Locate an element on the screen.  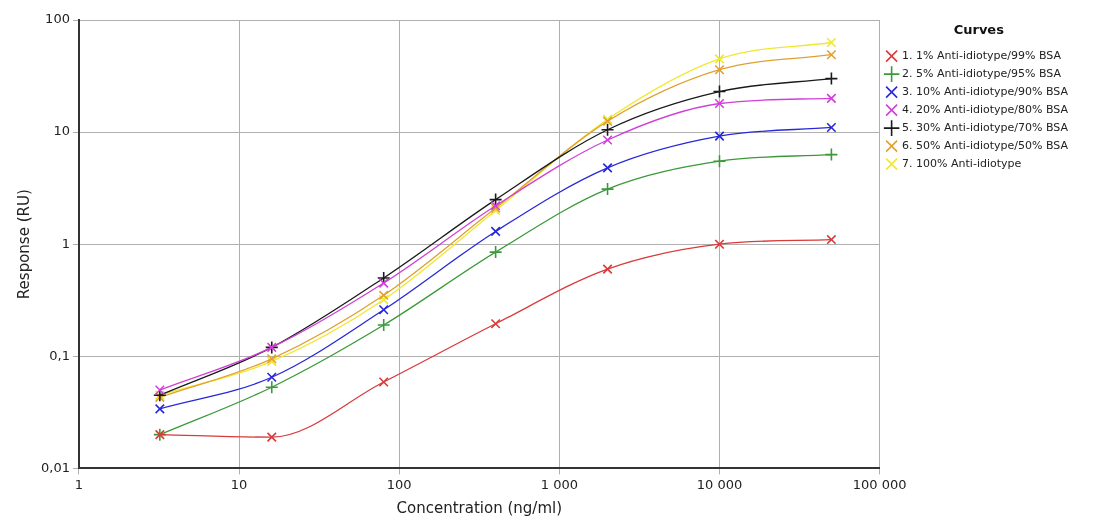
legend-label: 6. 50% Anti-idiotype/50% BSA is located at coordinates (985, 145).